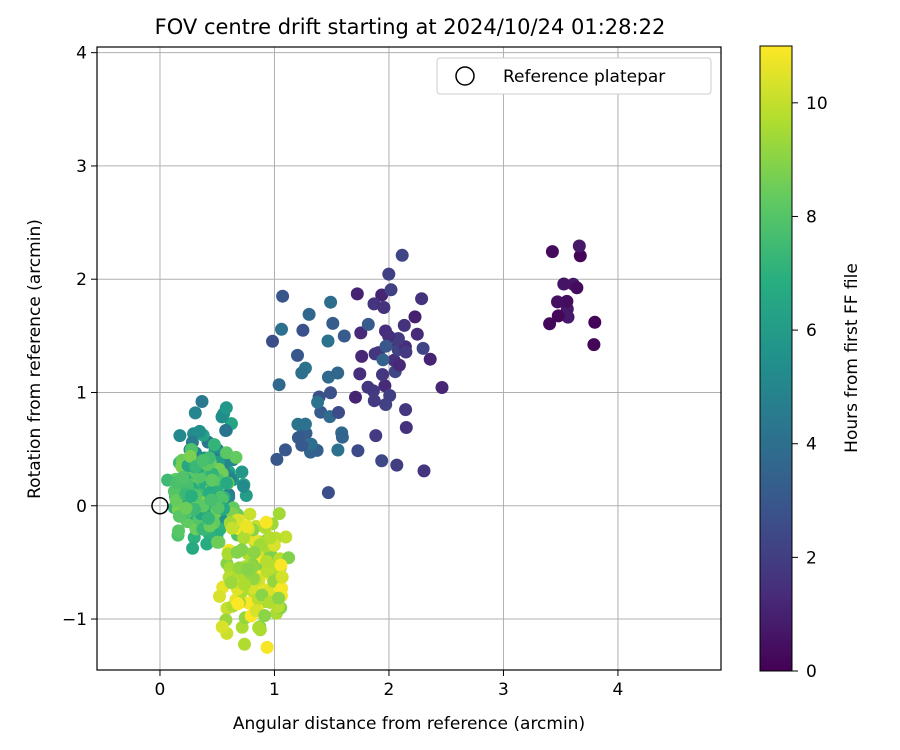 The height and width of the screenshot is (750, 900). What do you see at coordinates (79, 337) in the screenshot?
I see `y-axis: −1 0 1 2 3 4` at bounding box center [79, 337].